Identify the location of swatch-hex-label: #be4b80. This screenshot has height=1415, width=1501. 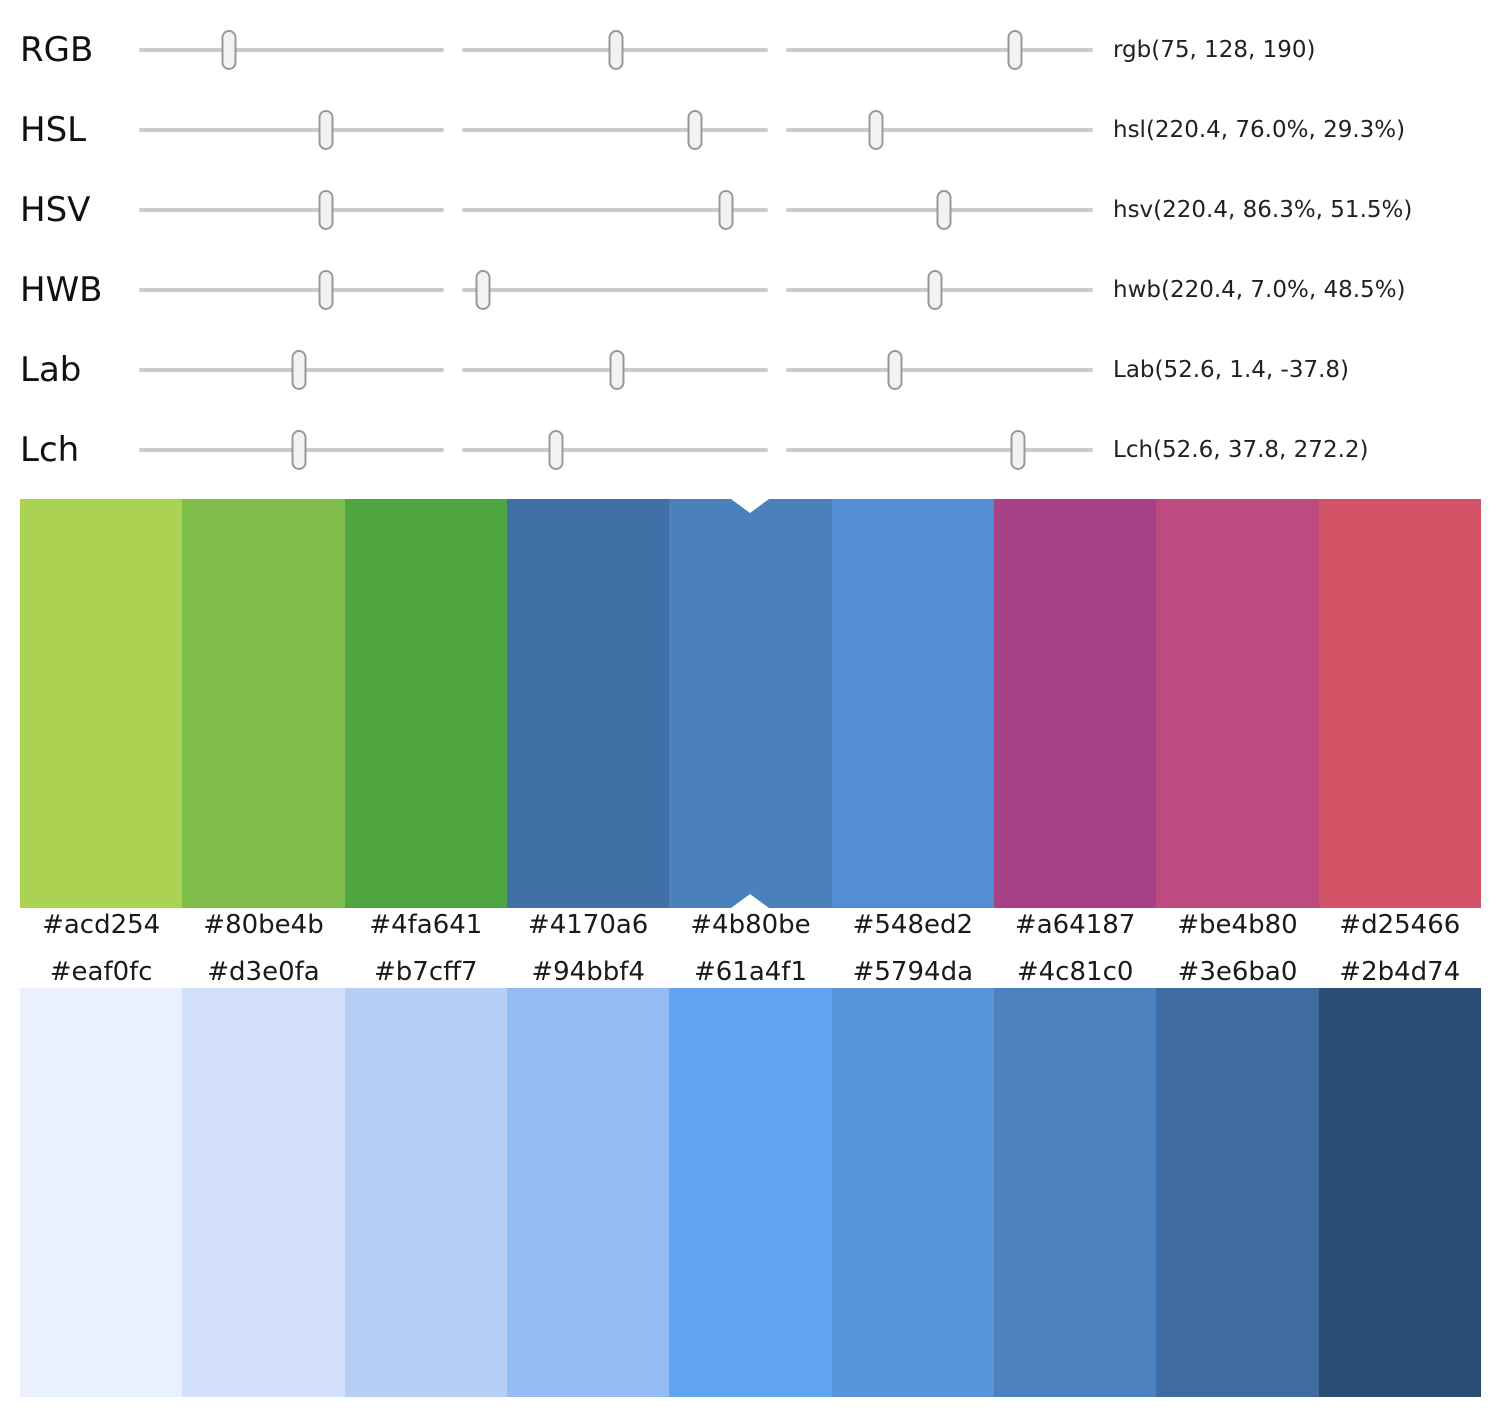
(1237, 925).